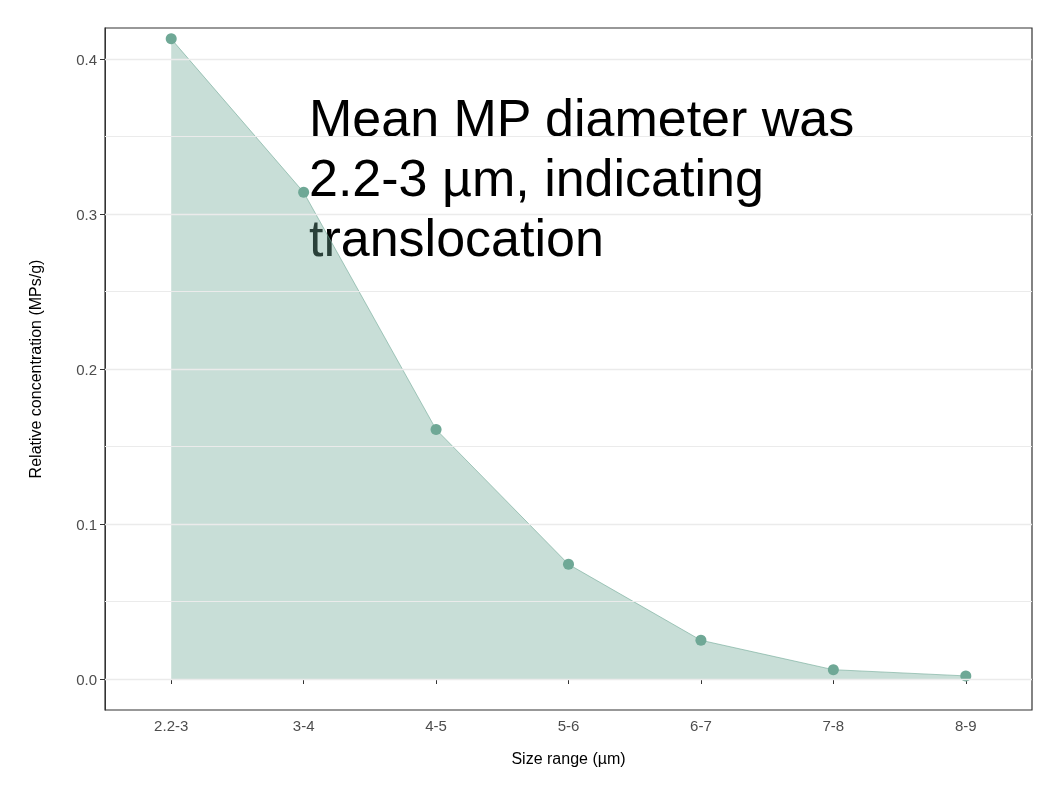  Describe the element at coordinates (568, 725) in the screenshot. I see `x-tick-label: 5-6` at that location.